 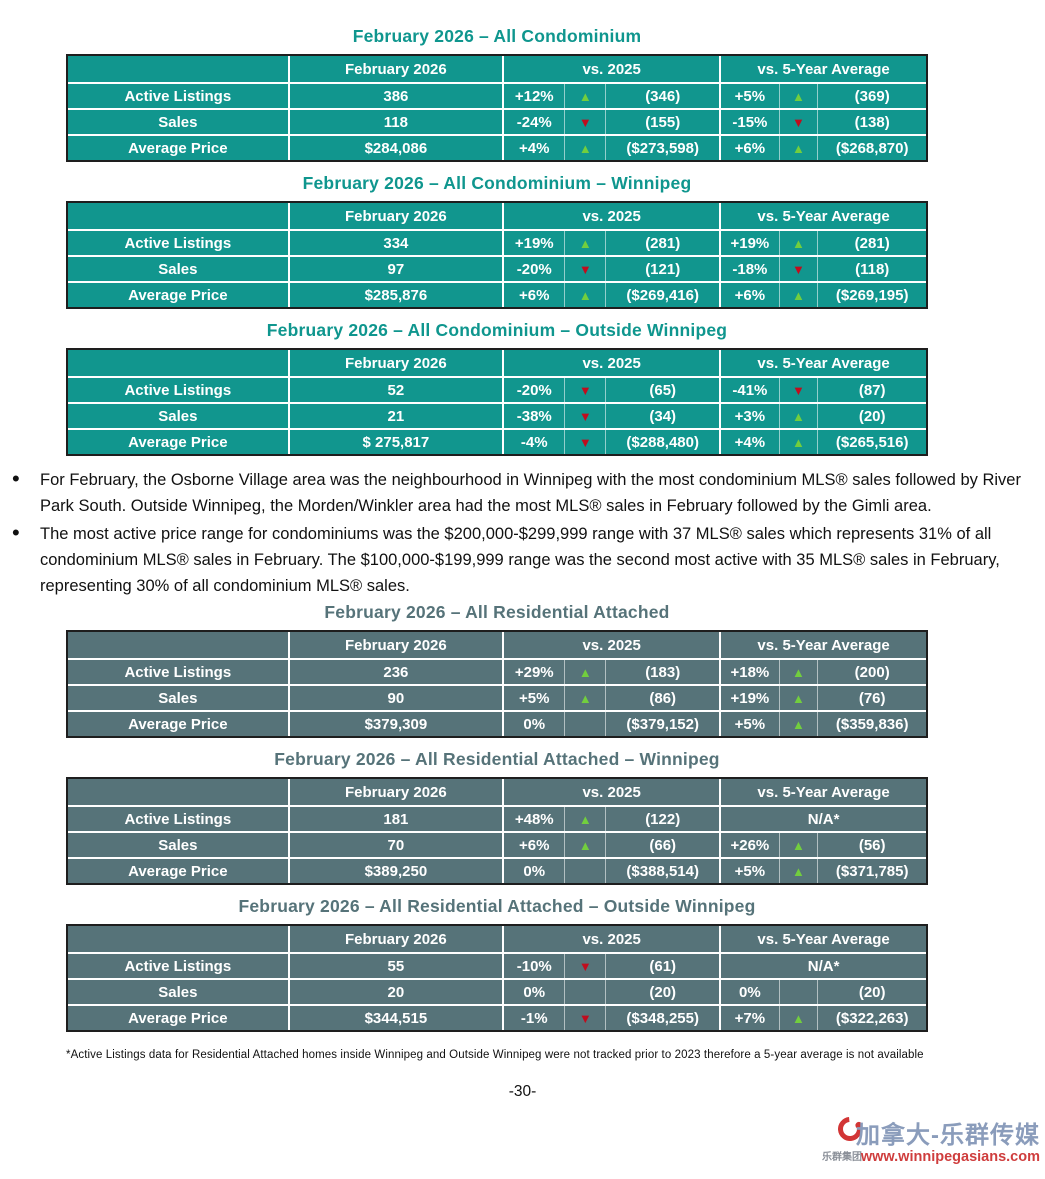 I want to click on table-row: Sales 70 +6% ▲ (66) +26% ▲ (56), so click(x=497, y=844).